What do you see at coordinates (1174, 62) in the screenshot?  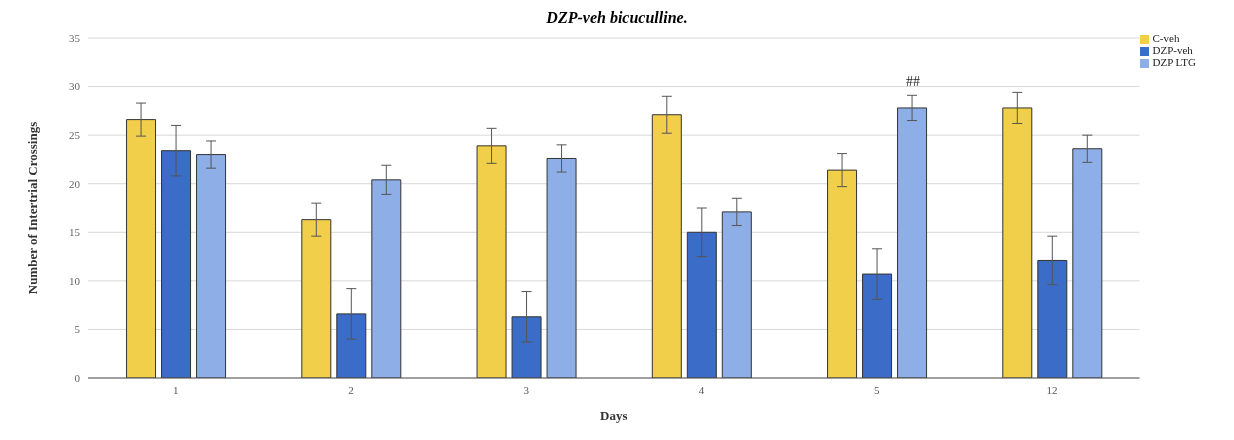 I see `legend-label: DZP LTG` at bounding box center [1174, 62].